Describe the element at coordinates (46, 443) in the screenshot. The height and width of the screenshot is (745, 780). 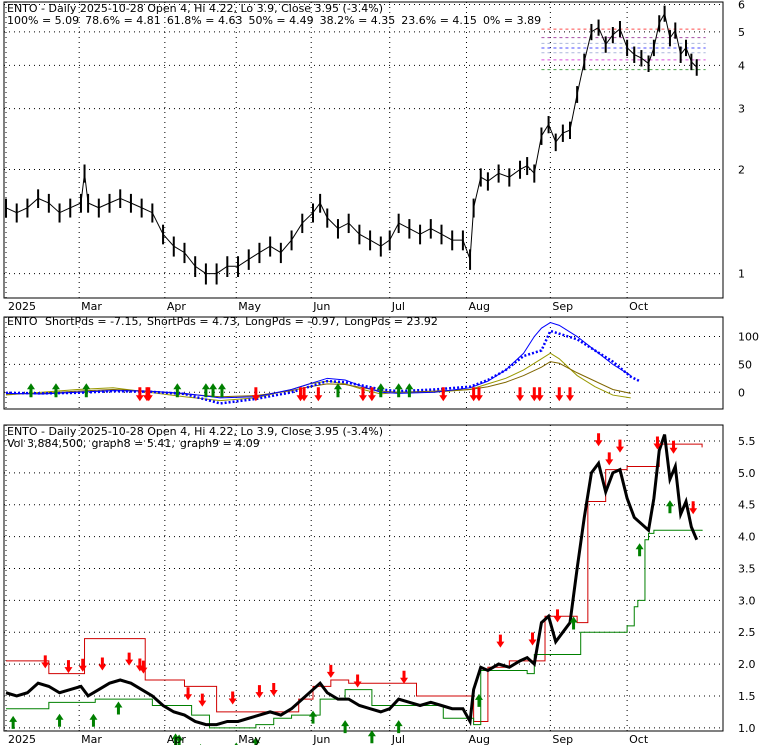
I see `stop-legend-item: Vol 3,884,500,` at that location.